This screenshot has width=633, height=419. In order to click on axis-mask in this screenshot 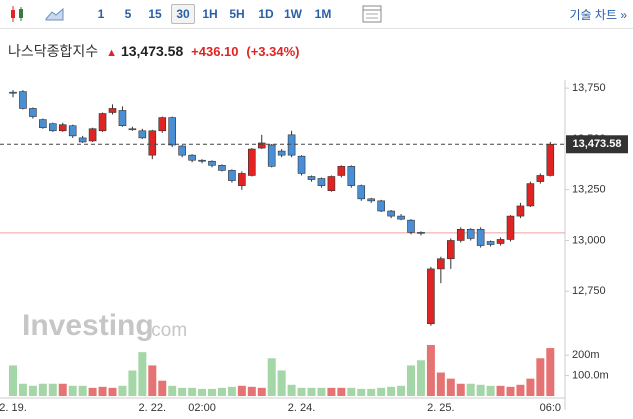, I will do `click(599, 409)`.